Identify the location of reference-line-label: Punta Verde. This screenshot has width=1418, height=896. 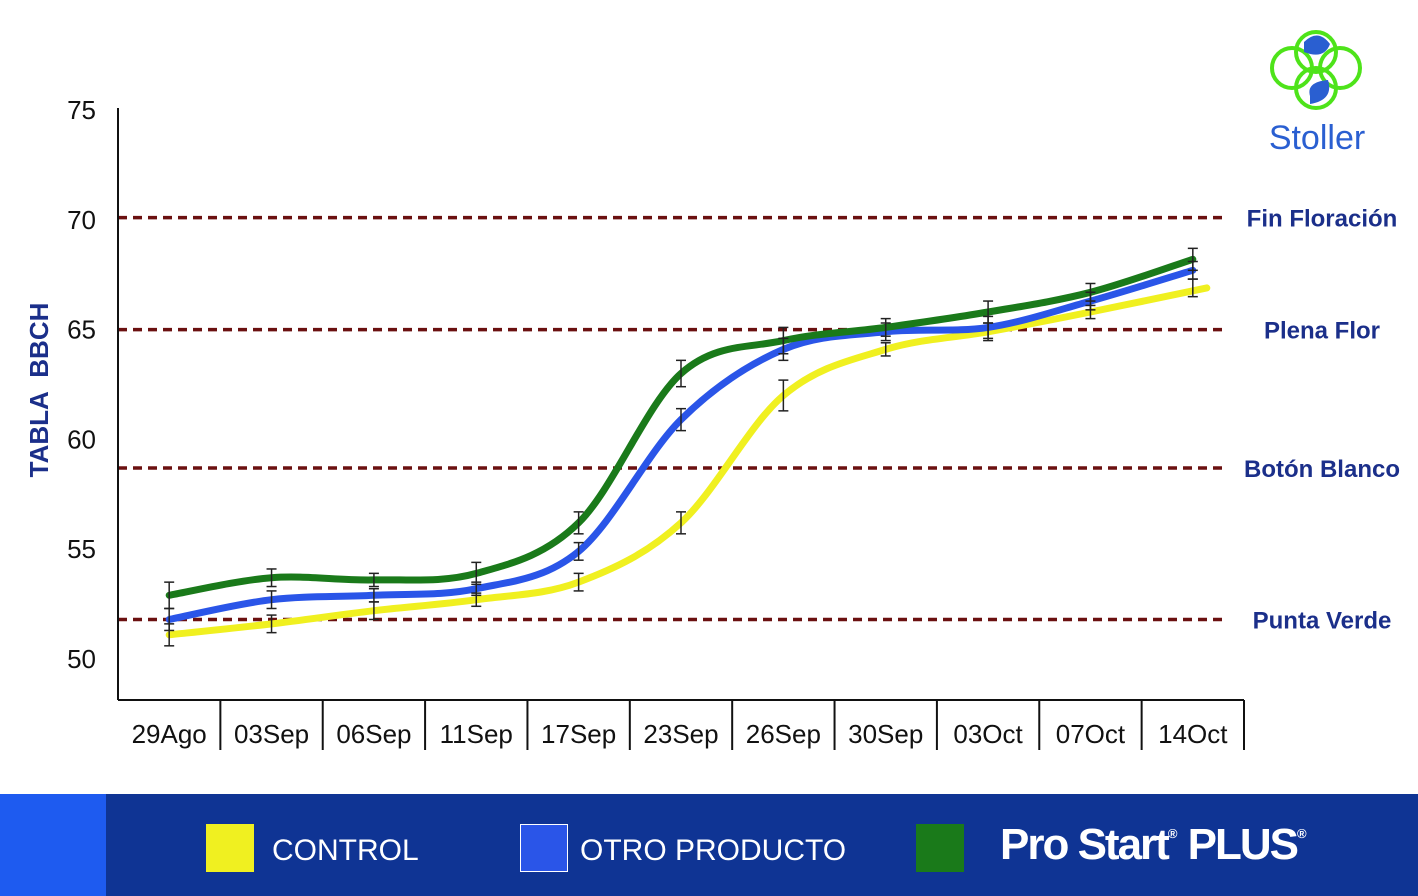
(1322, 620).